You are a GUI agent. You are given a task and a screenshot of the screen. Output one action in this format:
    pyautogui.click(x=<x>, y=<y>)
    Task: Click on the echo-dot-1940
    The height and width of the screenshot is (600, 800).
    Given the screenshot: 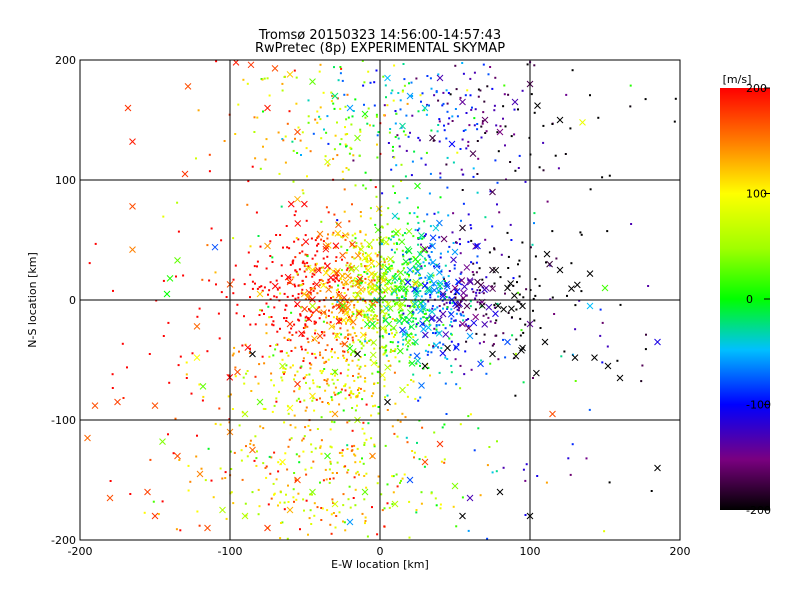 What is the action you would take?
    pyautogui.click(x=400, y=310)
    